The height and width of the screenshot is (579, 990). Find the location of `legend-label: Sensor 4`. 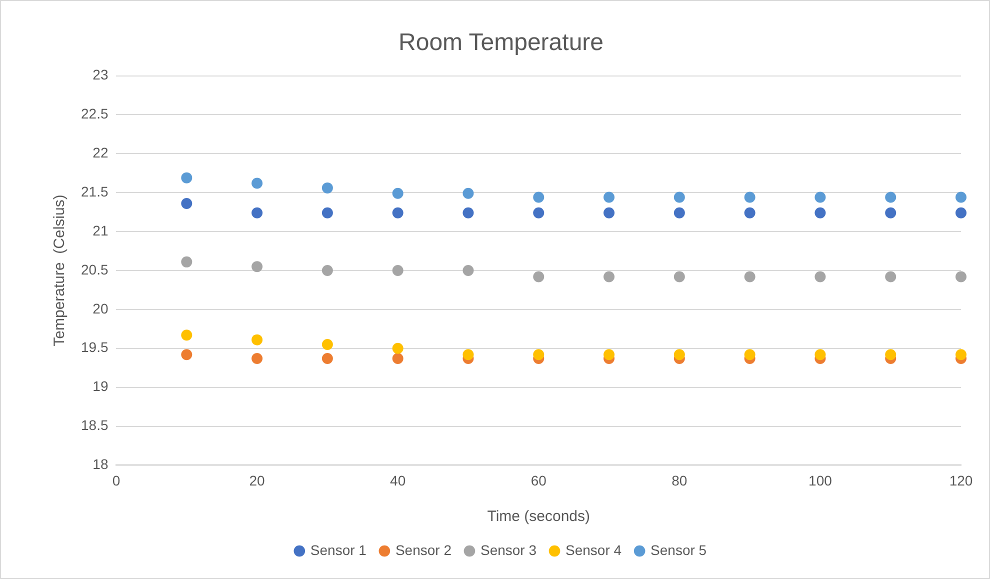

legend-label: Sensor 4 is located at coordinates (594, 550).